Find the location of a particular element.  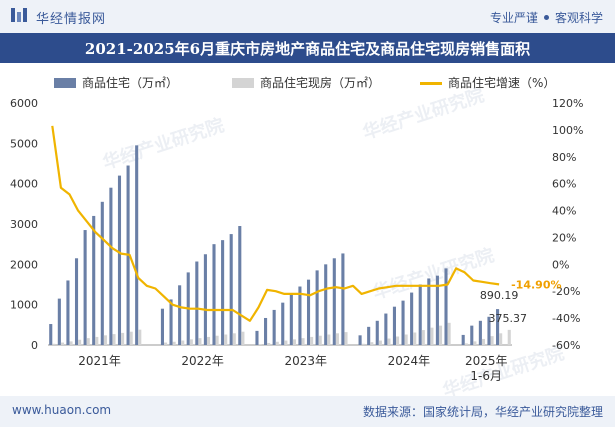

brand-name: 华经情报网 is located at coordinates (71, 19).